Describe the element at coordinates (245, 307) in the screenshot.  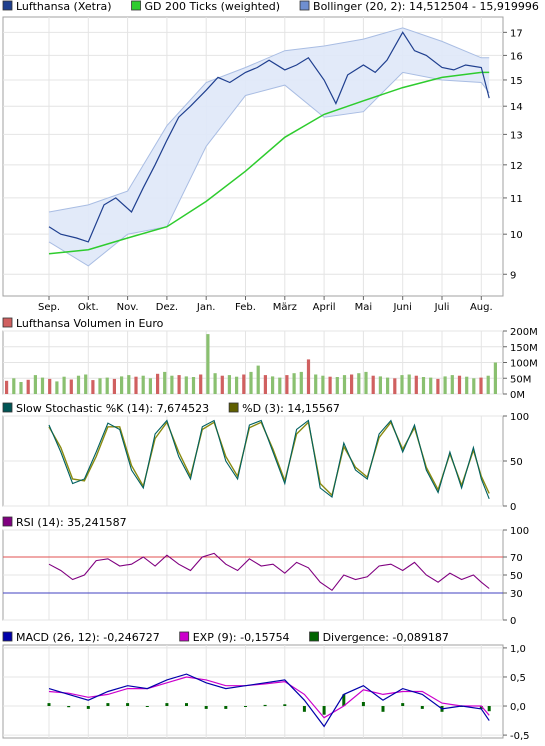
I see `month-label-5: Feb.` at that location.